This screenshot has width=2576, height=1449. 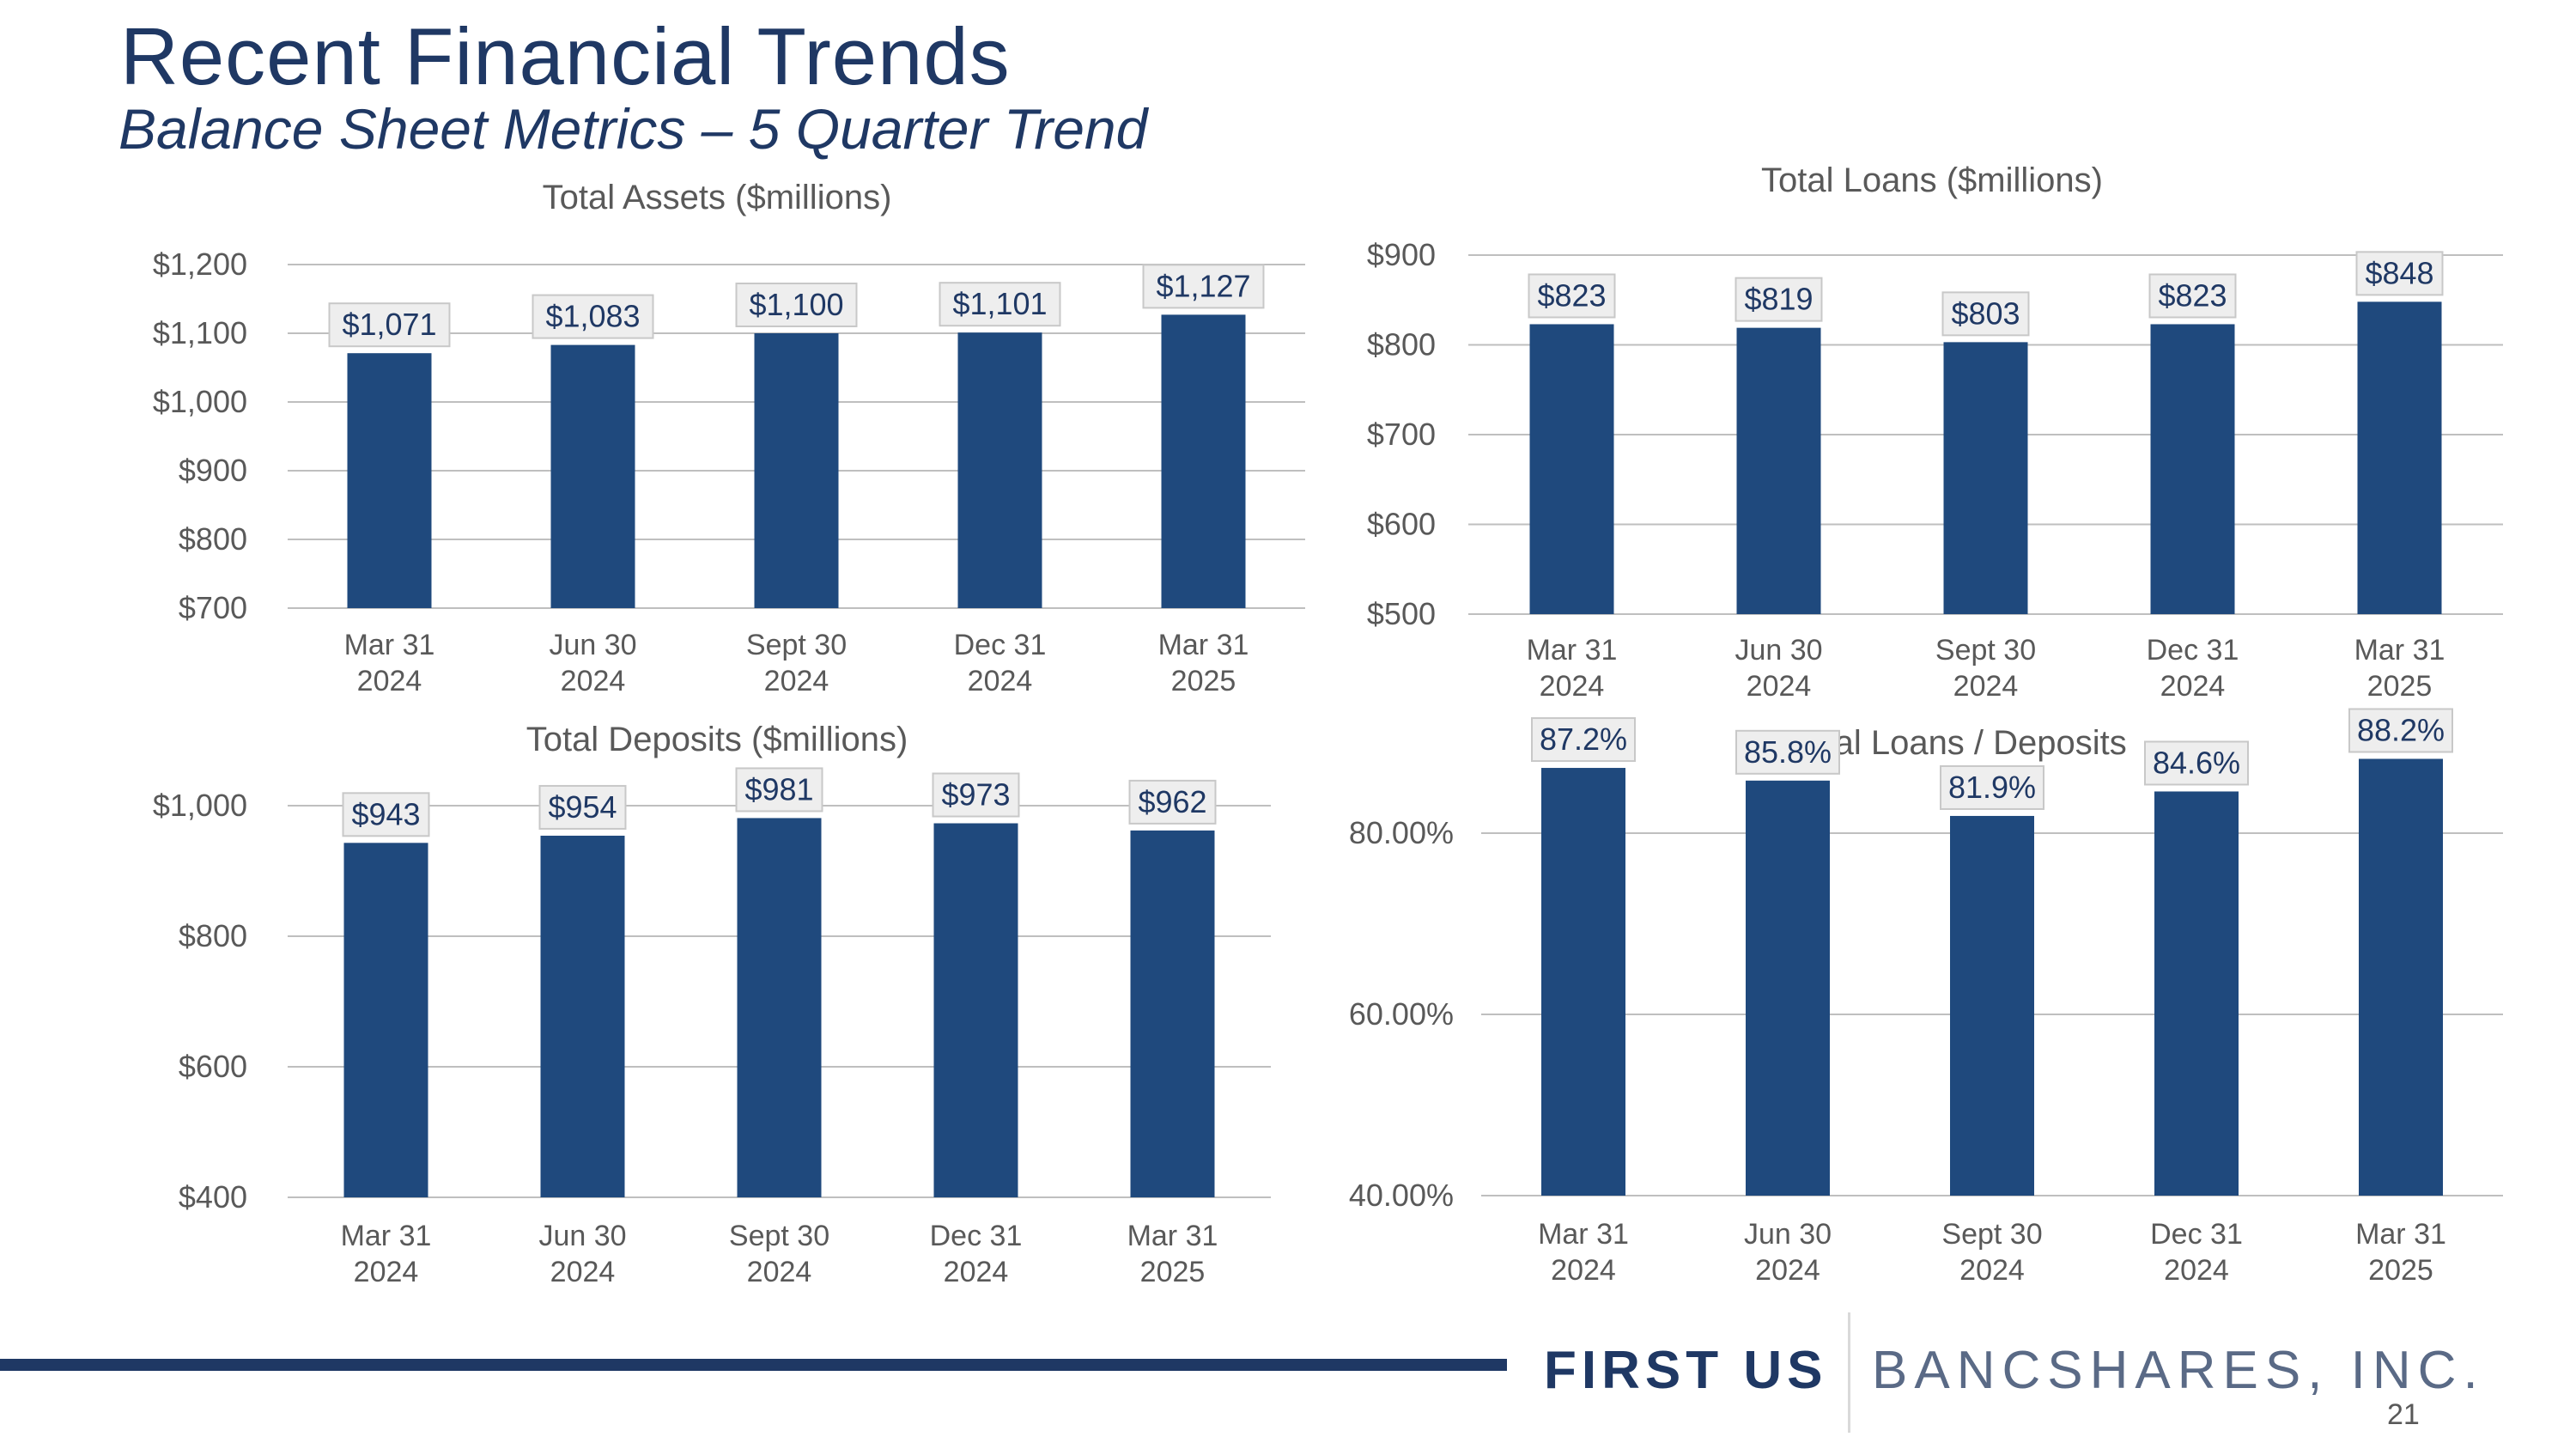 What do you see at coordinates (1686, 1370) in the screenshot?
I see `logo-first-us: FIRST US` at bounding box center [1686, 1370].